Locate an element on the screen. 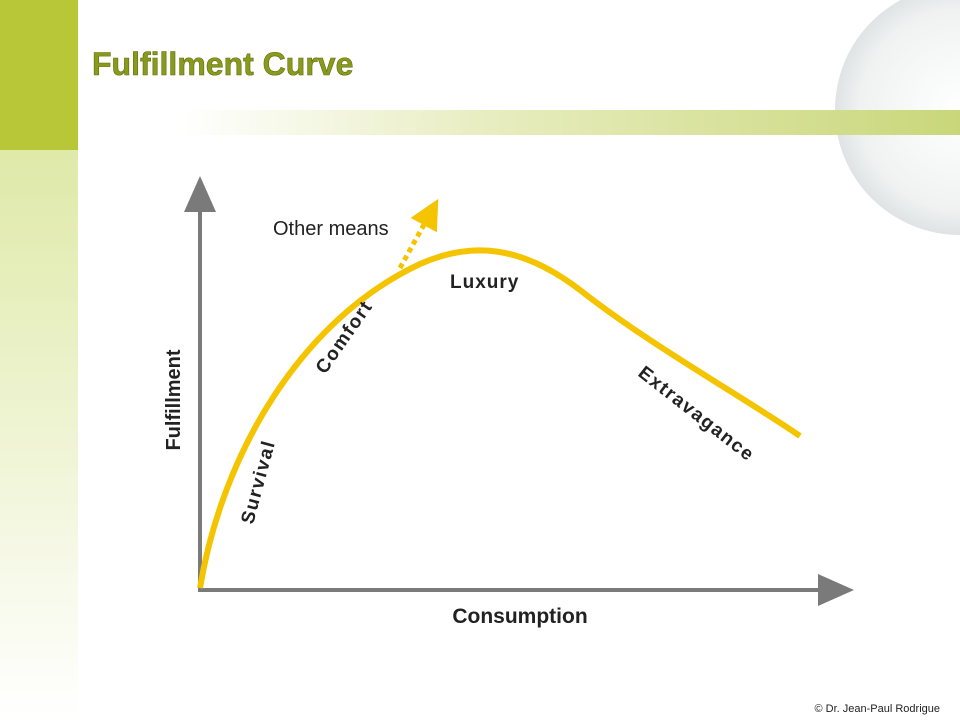 This screenshot has height=725, width=960. stage-label: Luxury is located at coordinates (484, 282).